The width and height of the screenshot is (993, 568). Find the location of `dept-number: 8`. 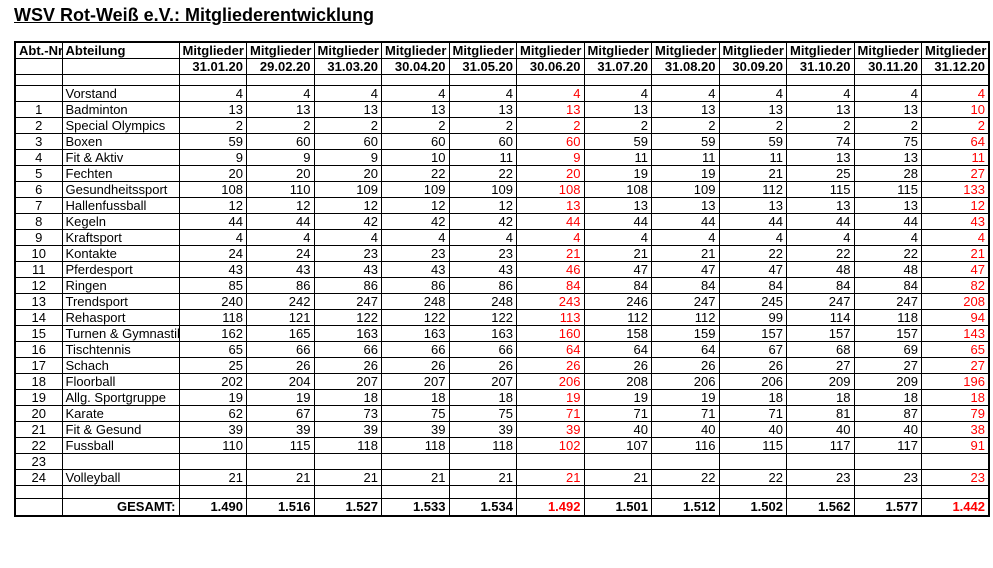

dept-number: 8 is located at coordinates (38, 221).